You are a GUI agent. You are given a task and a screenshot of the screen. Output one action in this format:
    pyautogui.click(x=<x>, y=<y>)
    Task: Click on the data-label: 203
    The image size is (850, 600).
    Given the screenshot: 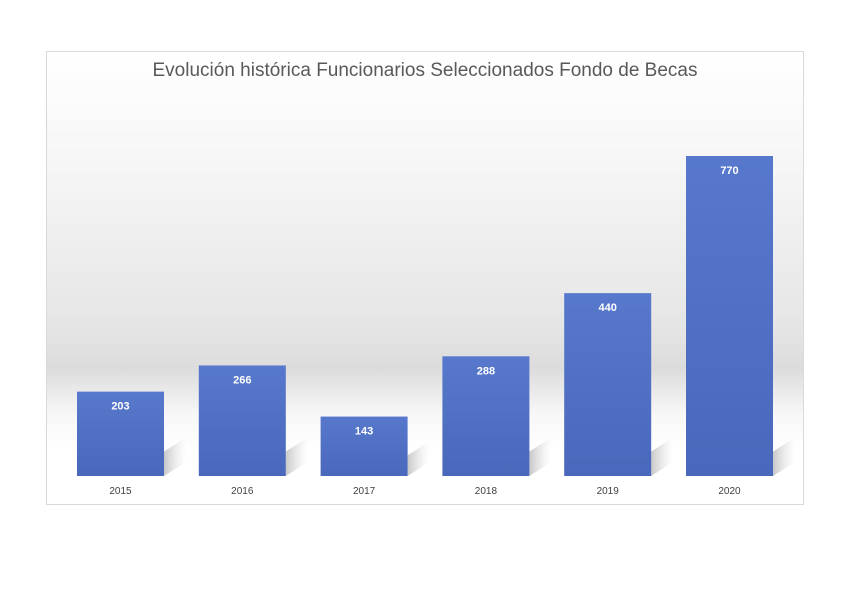 What is the action you would take?
    pyautogui.click(x=120, y=407)
    